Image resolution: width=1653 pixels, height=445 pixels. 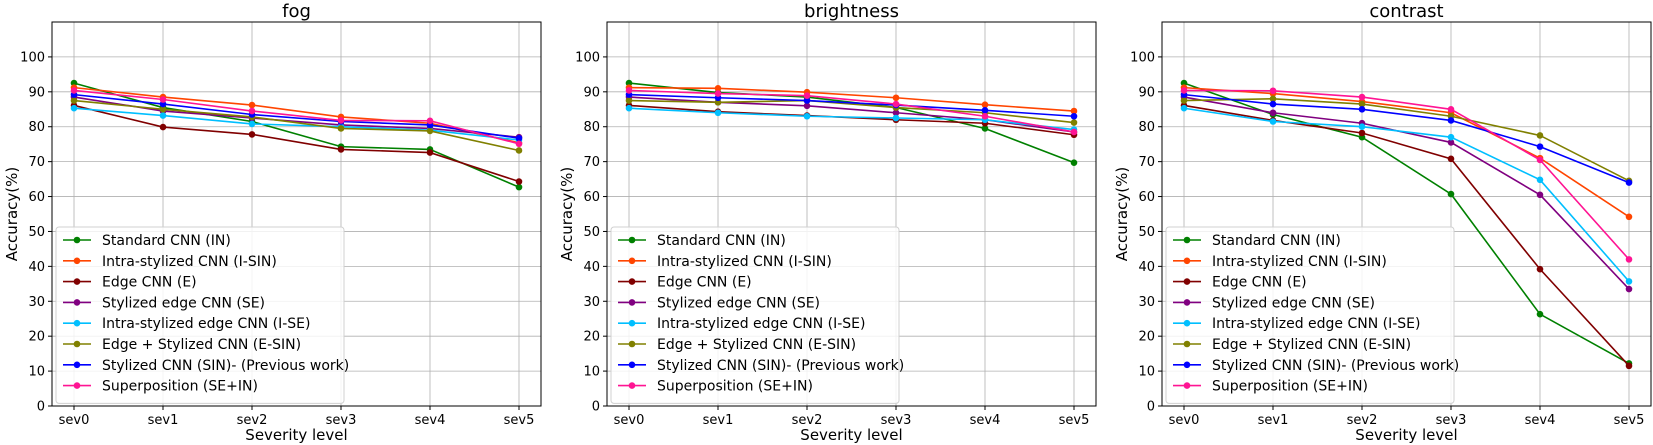 I want to click on chart-2-ytick-label-7: 70, so click(x=1146, y=162).